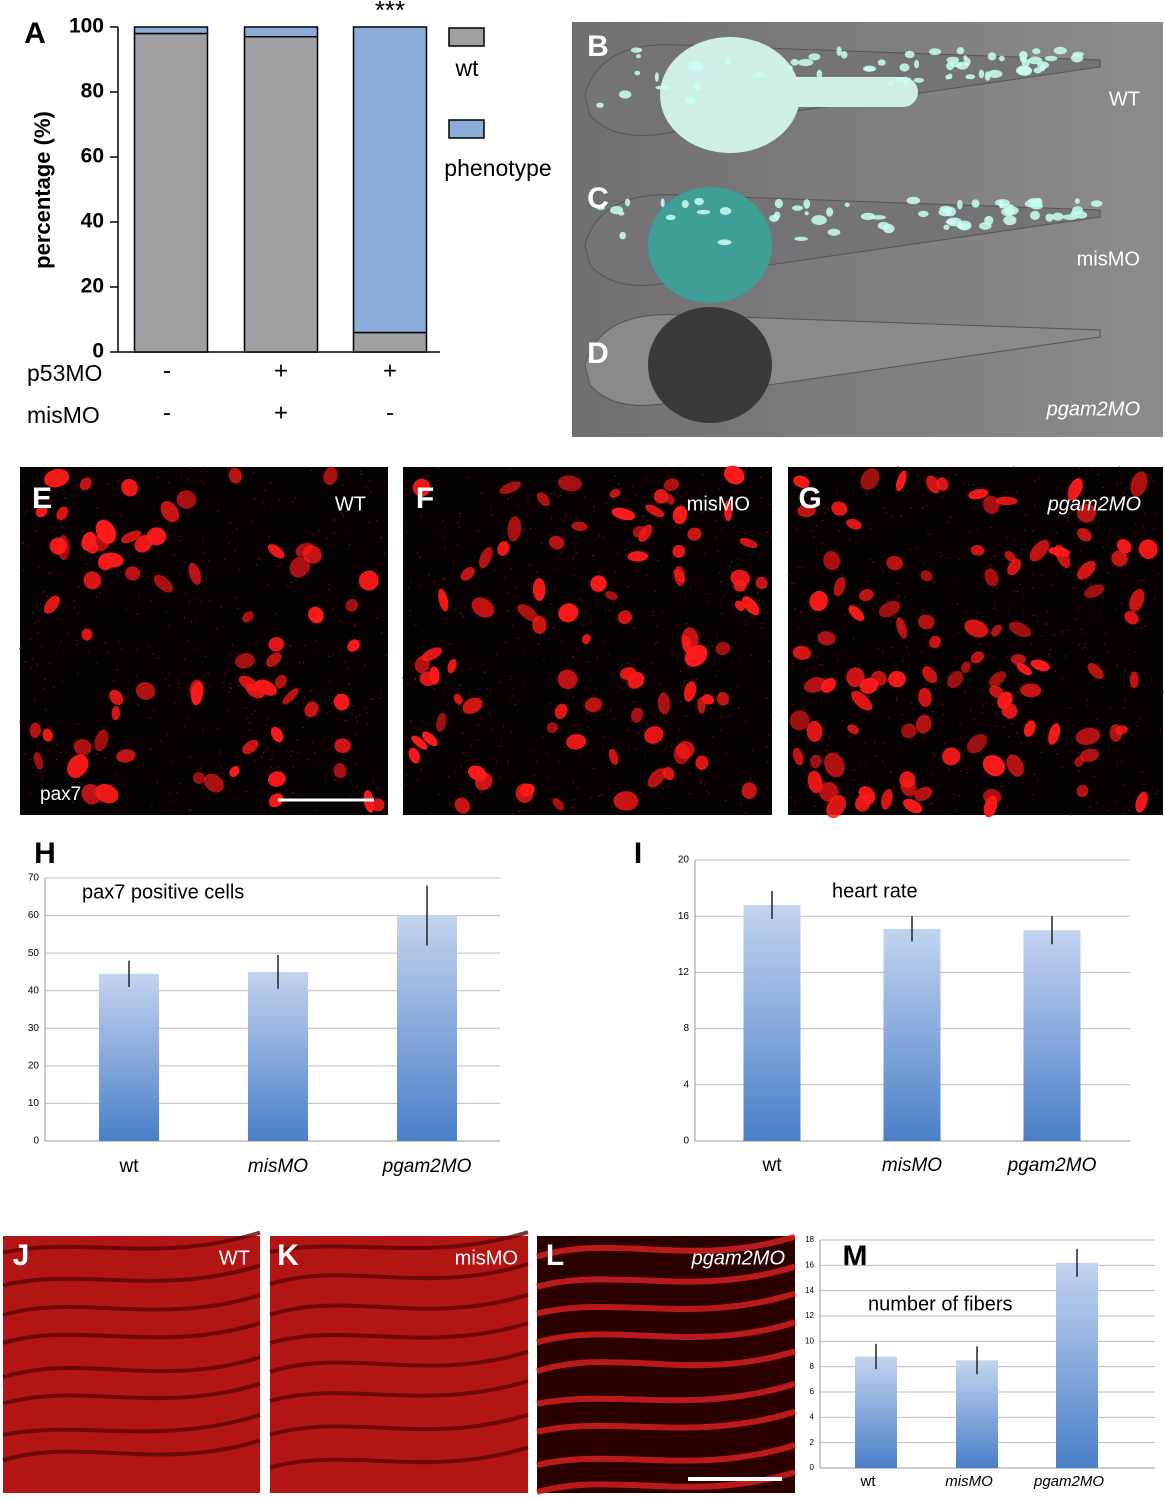 This screenshot has width=1165, height=1499. What do you see at coordinates (34, 878) in the screenshot?
I see `y-tick-label: 70` at bounding box center [34, 878].